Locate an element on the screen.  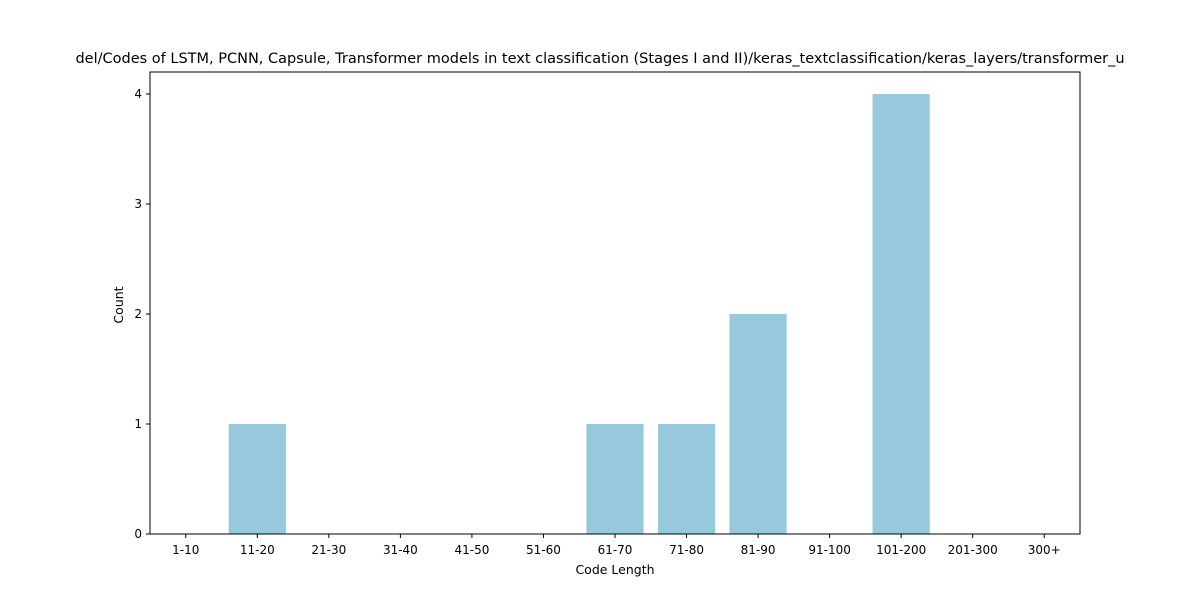
x-tick-label: 101-200 is located at coordinates (901, 550).